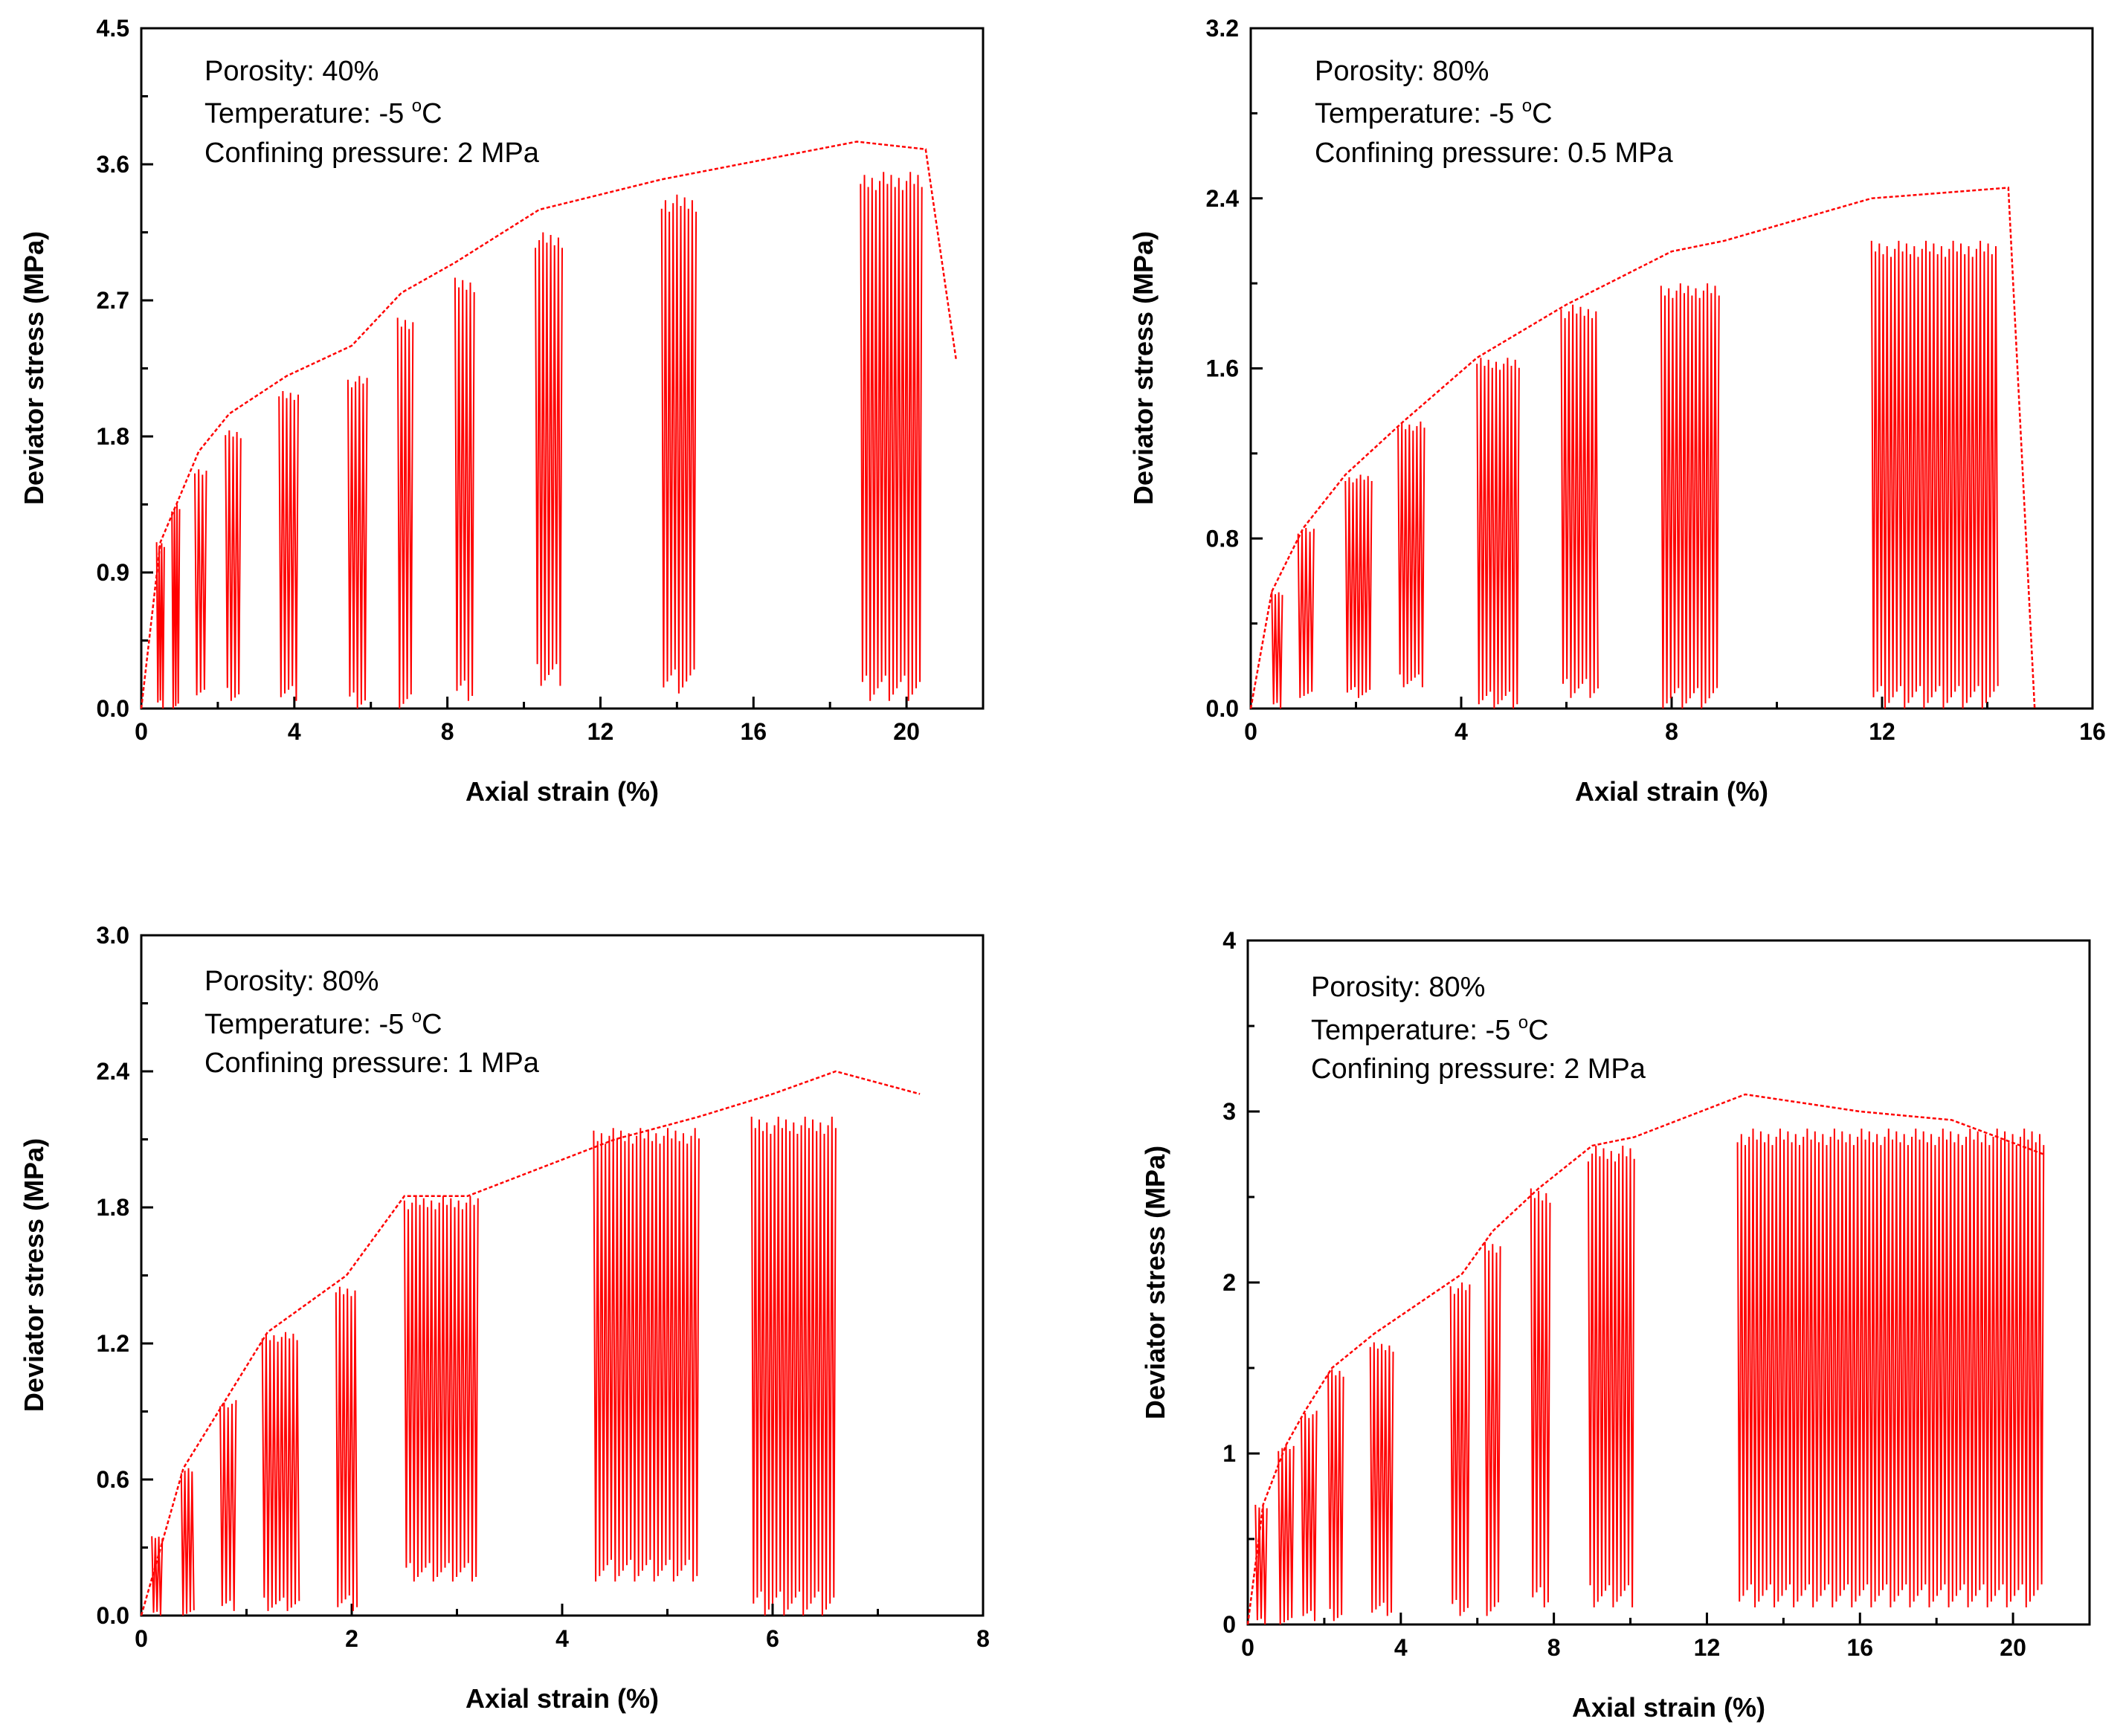 The image size is (2123, 1736). Describe the element at coordinates (372, 1063) in the screenshot. I see `annotation-confining-pressure: Confining pressure: 1 MPa` at that location.